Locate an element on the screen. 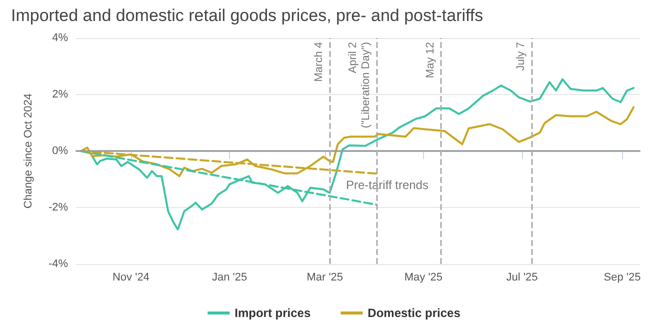  y-tick-label: -2% is located at coordinates (58, 208).